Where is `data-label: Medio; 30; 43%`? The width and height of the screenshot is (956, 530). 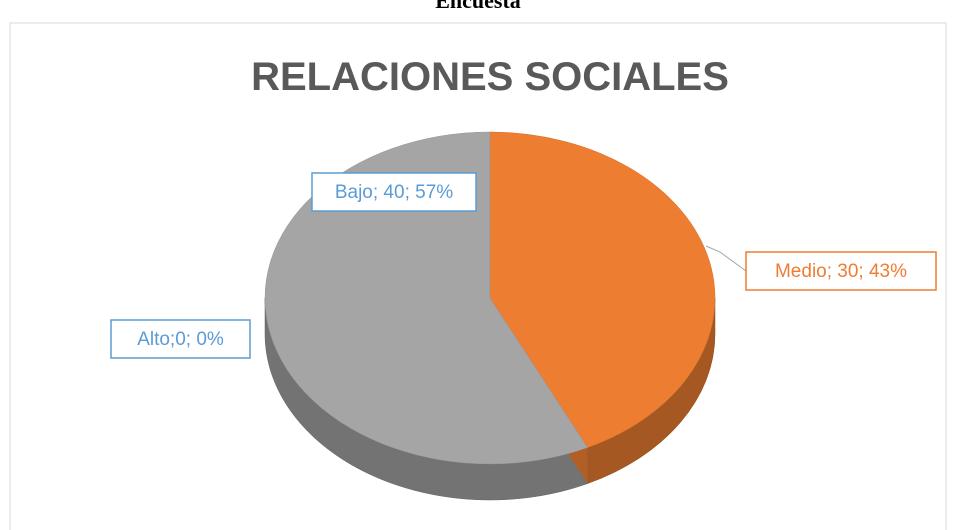
data-label: Medio; 30; 43% is located at coordinates (841, 271).